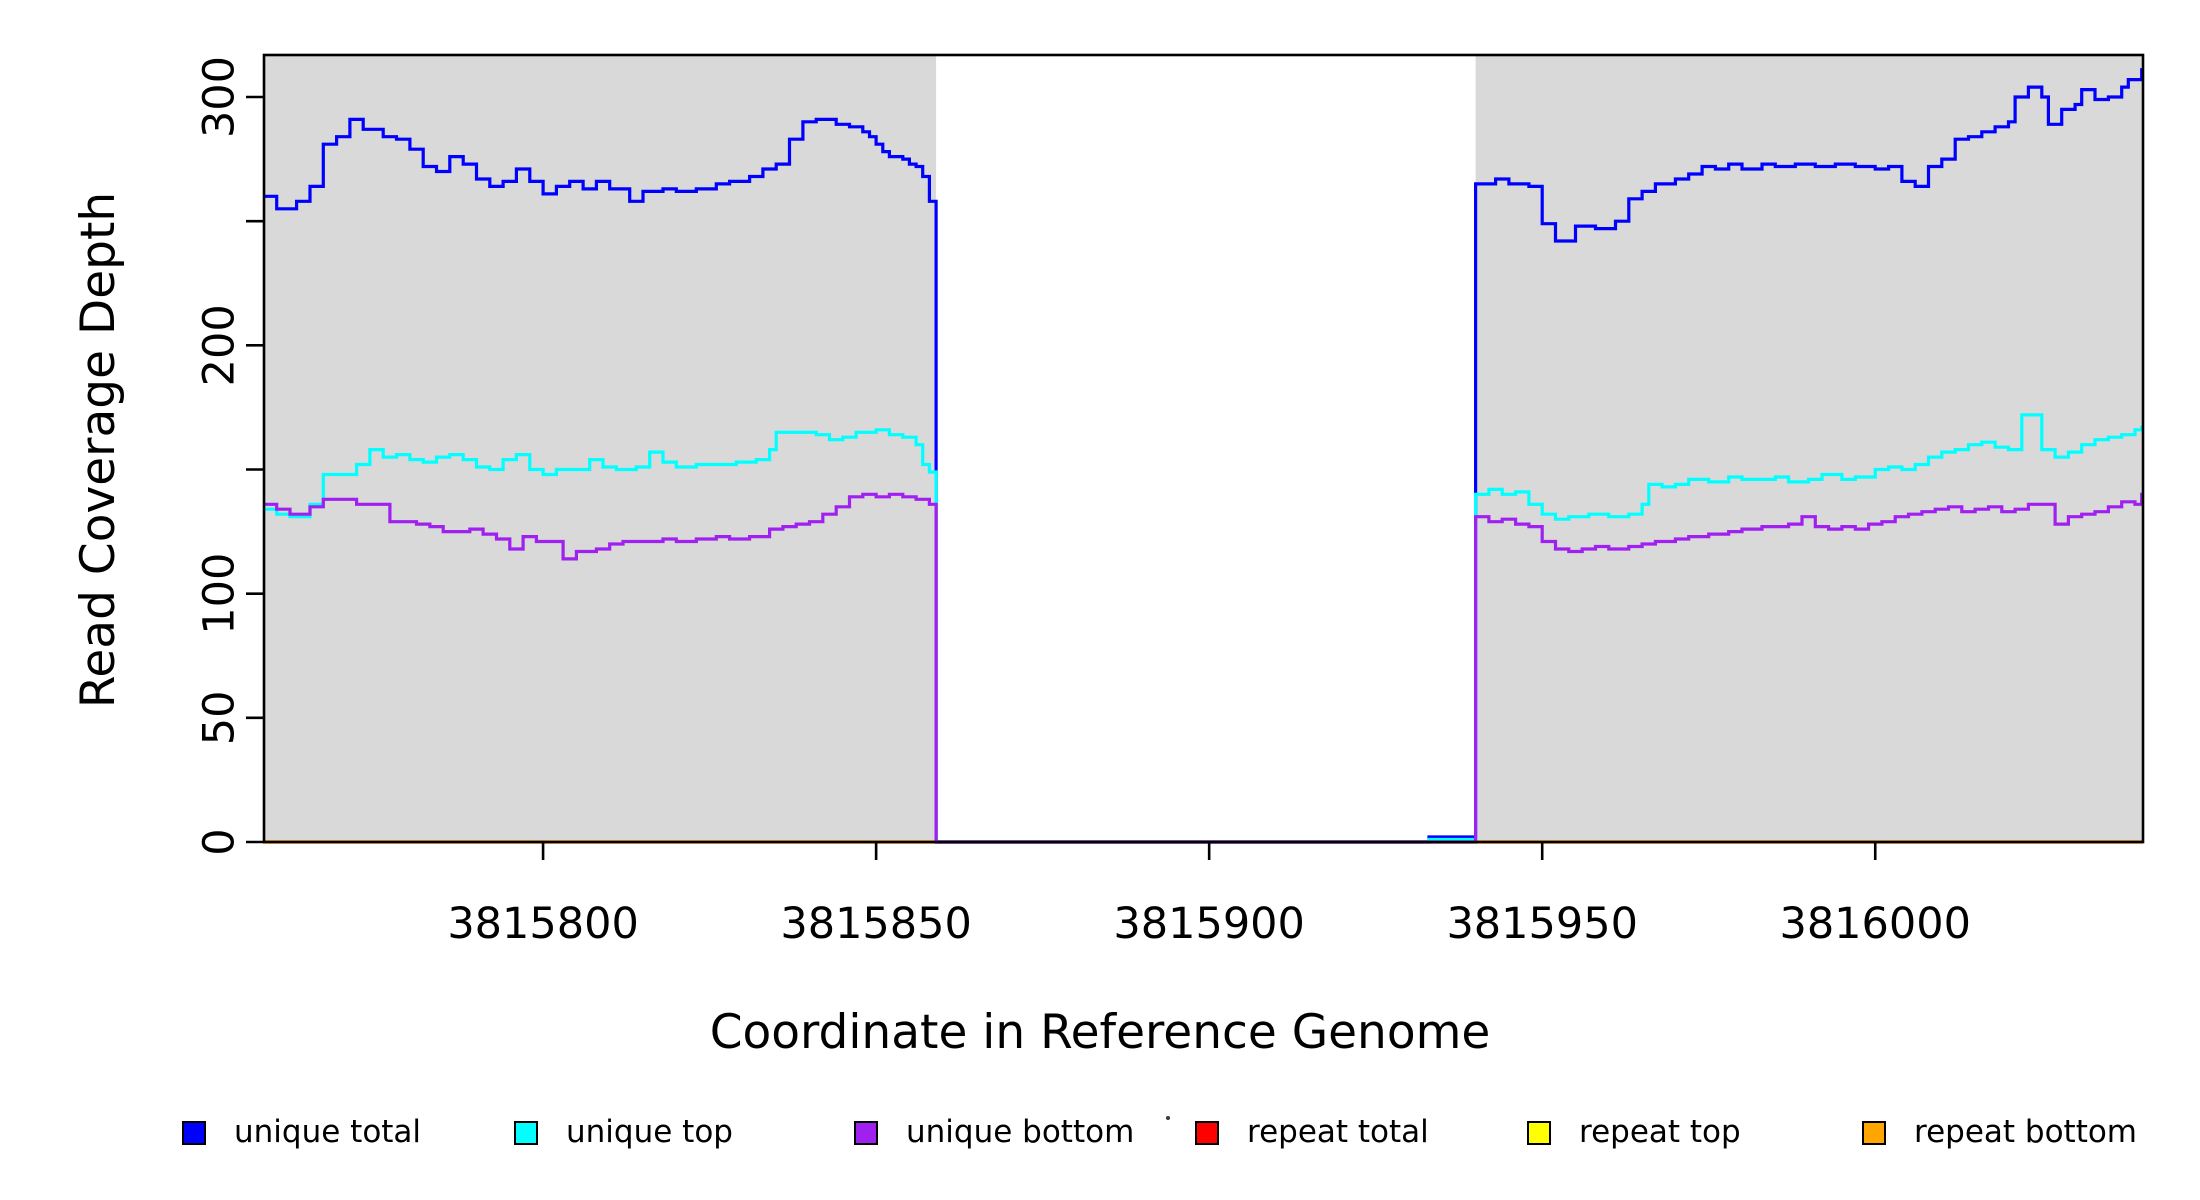 The image size is (2200, 1200). Describe the element at coordinates (1542, 924) in the screenshot. I see `x-tick-label: 3815950` at that location.